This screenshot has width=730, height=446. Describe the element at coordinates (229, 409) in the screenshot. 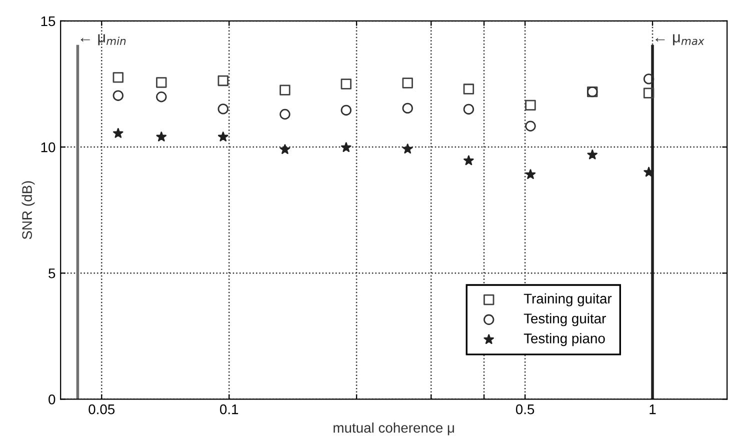

I see `x-tick-label: 0.1` at that location.